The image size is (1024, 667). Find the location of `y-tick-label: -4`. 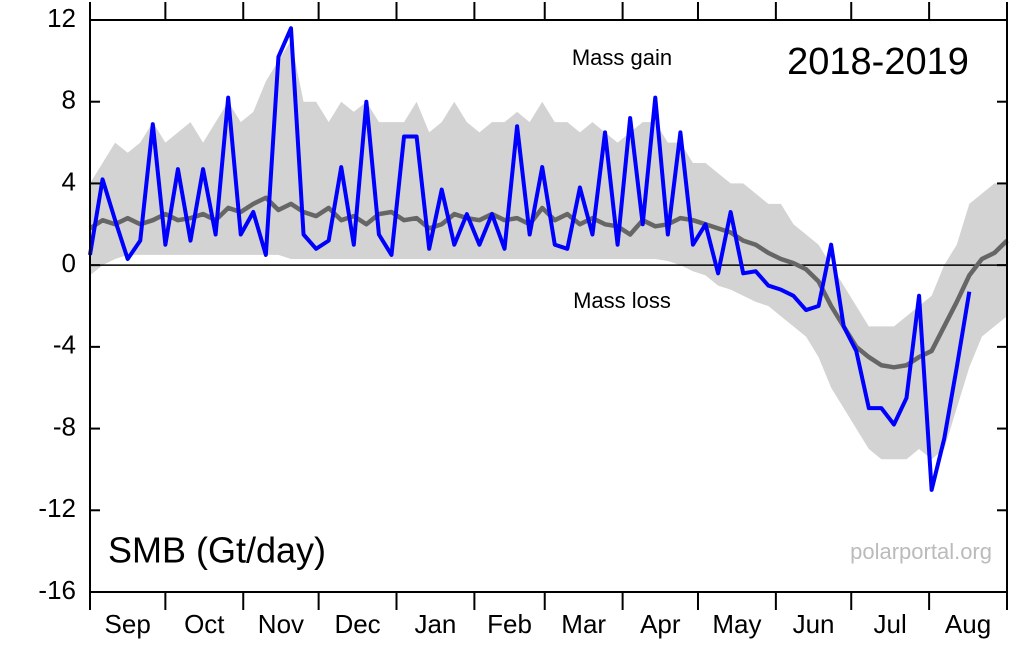

y-tick-label: -4 is located at coordinates (64, 345).